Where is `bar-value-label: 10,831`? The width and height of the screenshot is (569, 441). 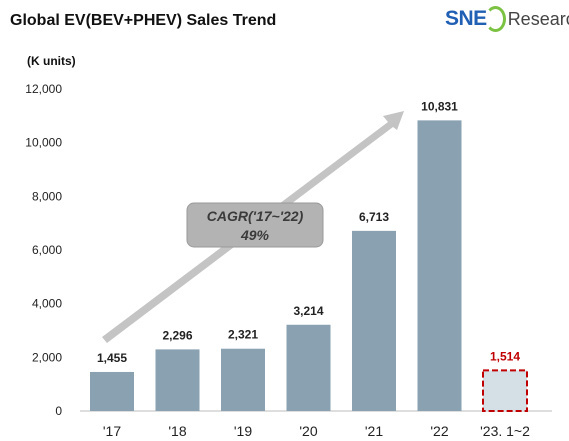 bar-value-label: 10,831 is located at coordinates (439, 106).